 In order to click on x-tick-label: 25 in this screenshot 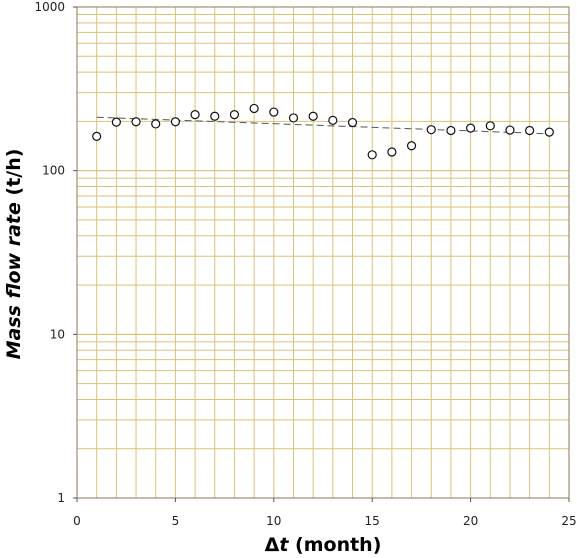, I will do `click(568, 521)`.